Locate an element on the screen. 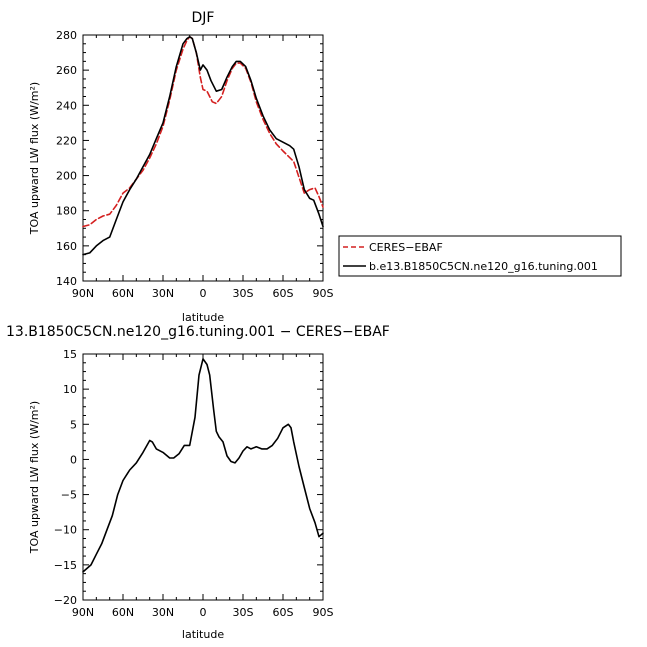 The height and width of the screenshot is (647, 647). top-series-group is located at coordinates (203, 146).